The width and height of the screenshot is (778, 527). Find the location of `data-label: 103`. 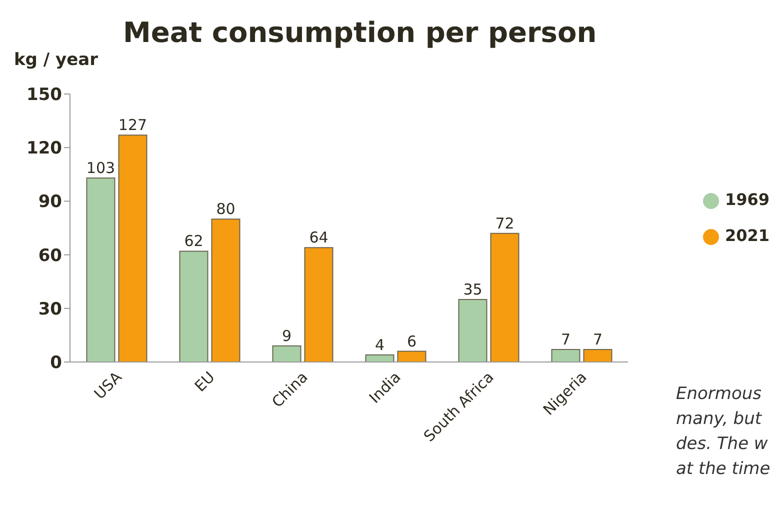

data-label: 103 is located at coordinates (101, 167).